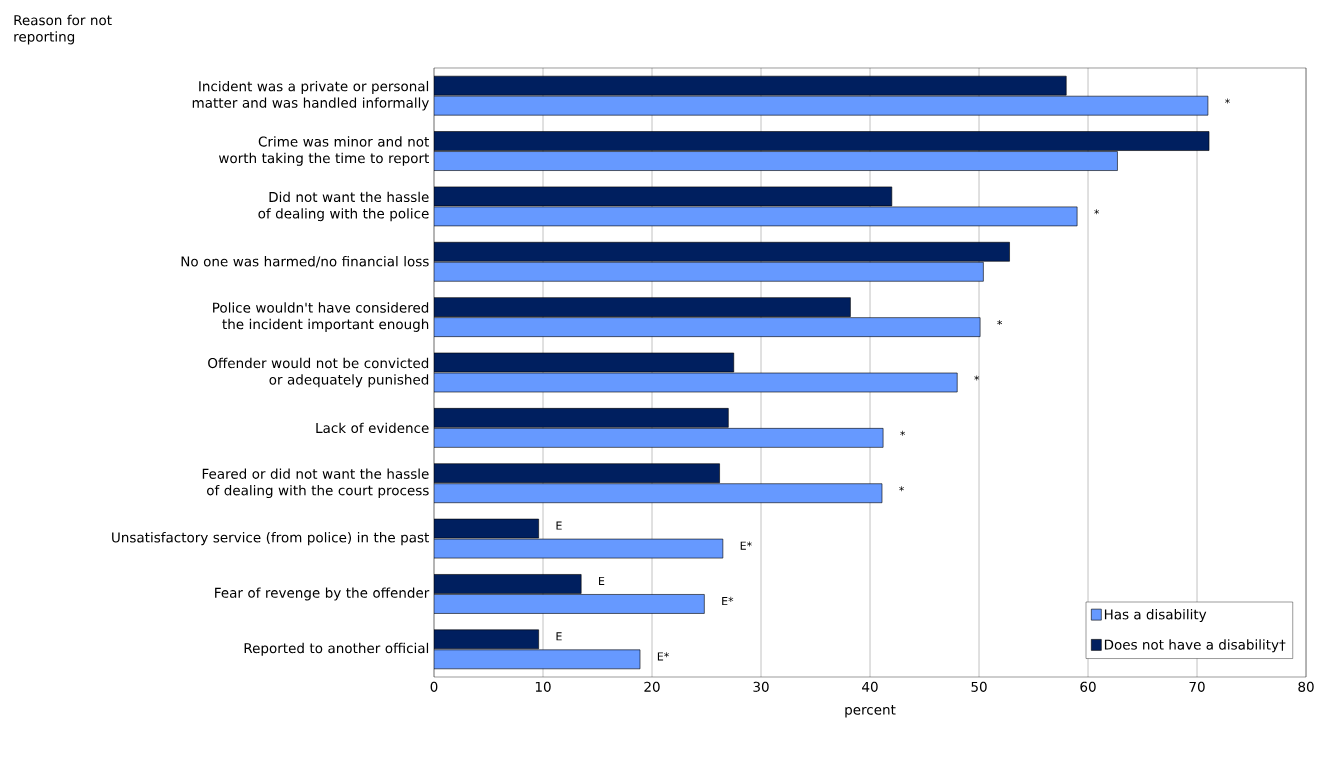 This screenshot has height=757, width=1331. What do you see at coordinates (321, 317) in the screenshot?
I see `y-tick-label: Police wouldn't have considered the incident important enough` at bounding box center [321, 317].